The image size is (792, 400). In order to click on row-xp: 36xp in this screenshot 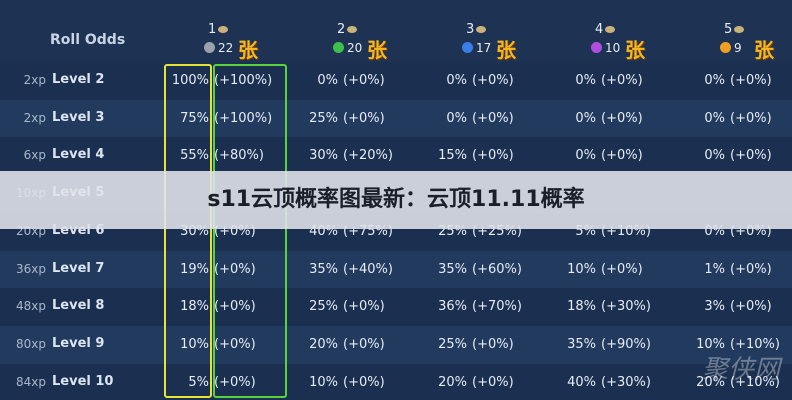, I will do `click(31, 268)`.